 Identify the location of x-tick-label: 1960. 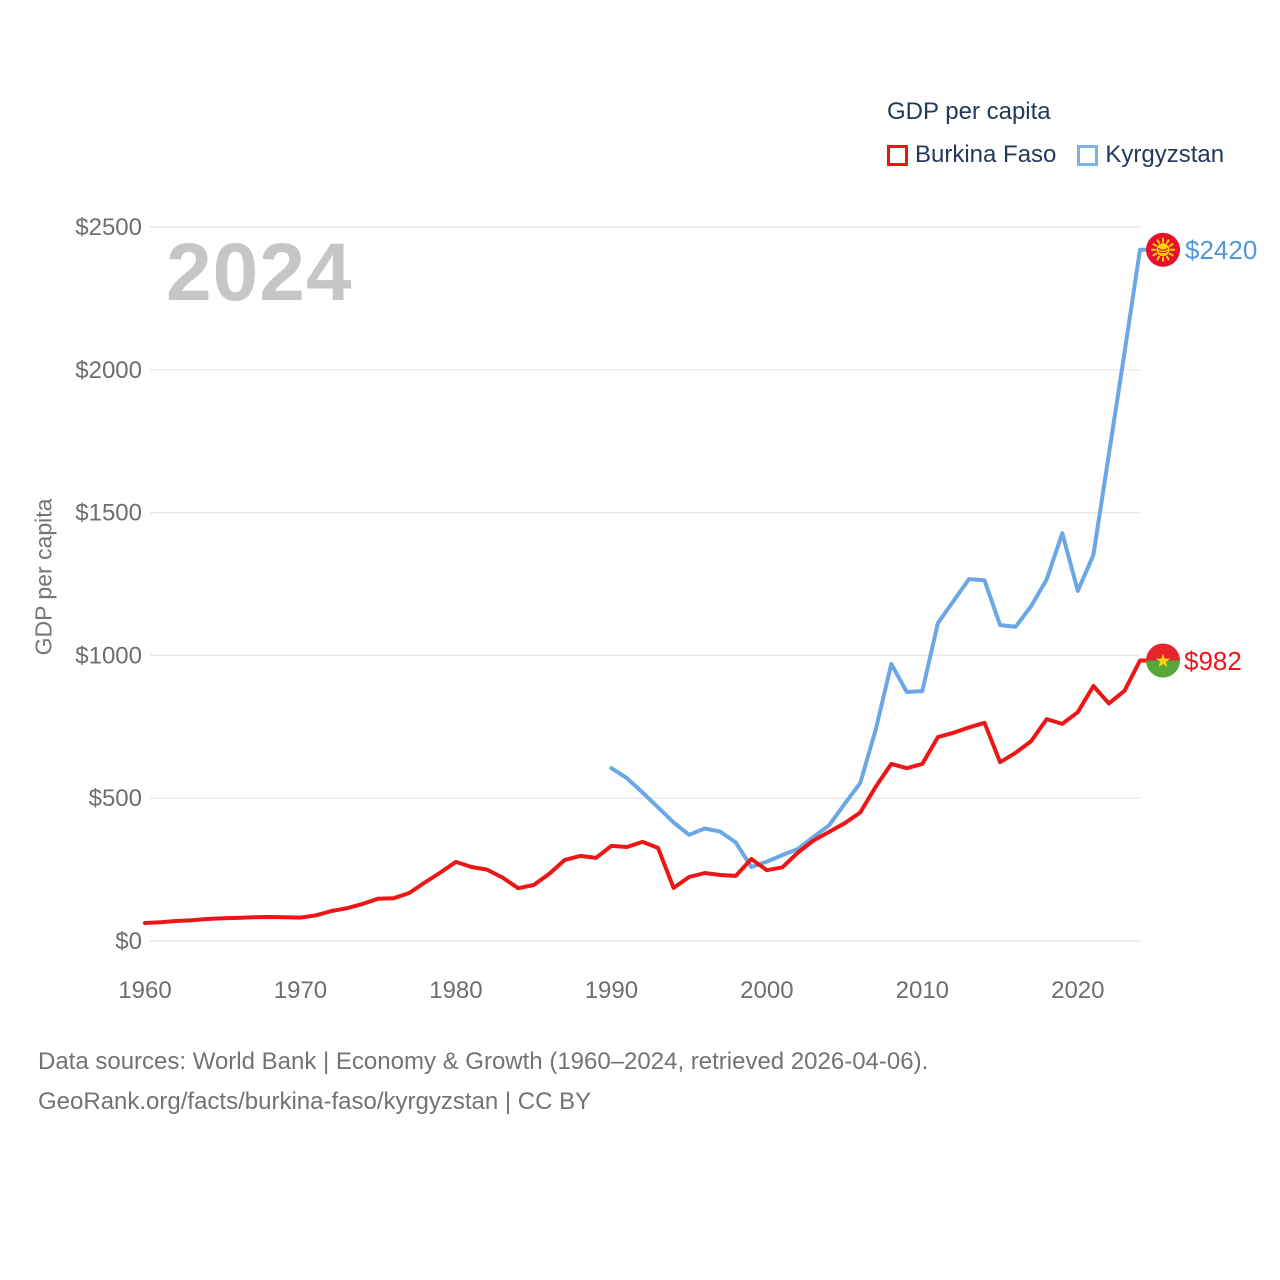
(144, 990).